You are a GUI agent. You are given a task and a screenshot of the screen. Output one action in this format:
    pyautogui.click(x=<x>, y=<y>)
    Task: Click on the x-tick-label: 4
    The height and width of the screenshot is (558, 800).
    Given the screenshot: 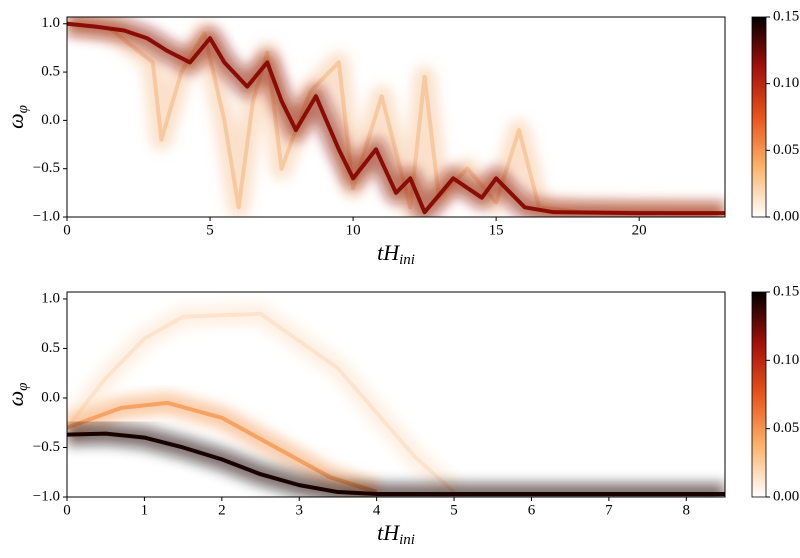 What is the action you would take?
    pyautogui.click(x=377, y=510)
    